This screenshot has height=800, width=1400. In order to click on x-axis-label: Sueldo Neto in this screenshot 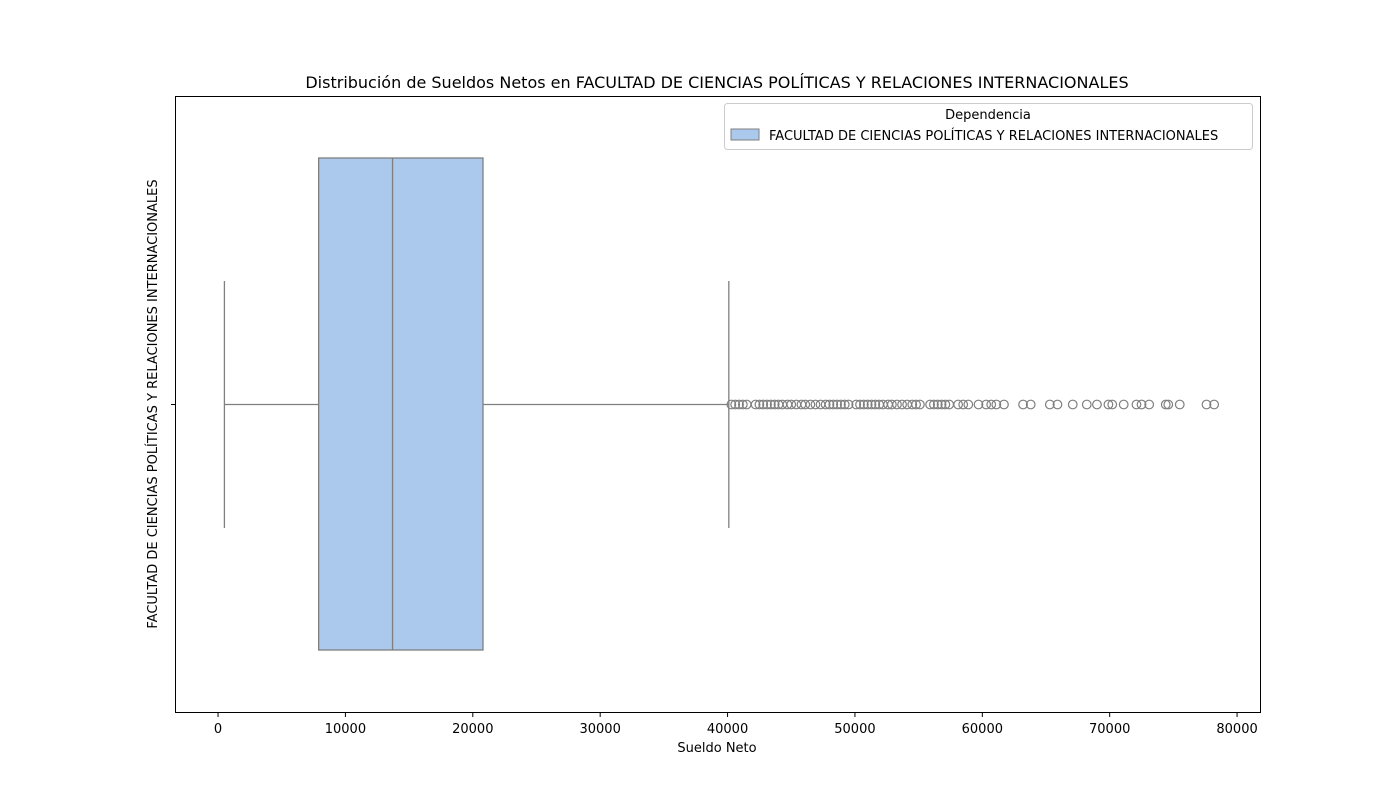, I will do `click(716, 748)`.